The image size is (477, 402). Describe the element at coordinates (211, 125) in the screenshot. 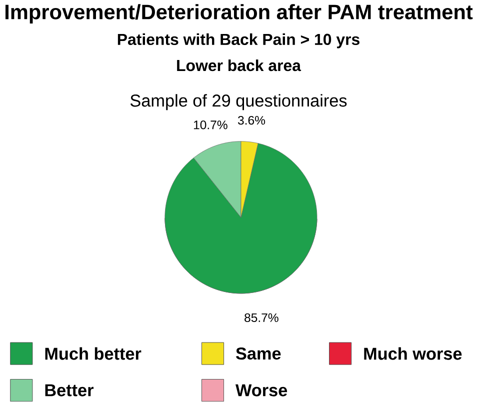

I see `data-label: 10.7%` at that location.